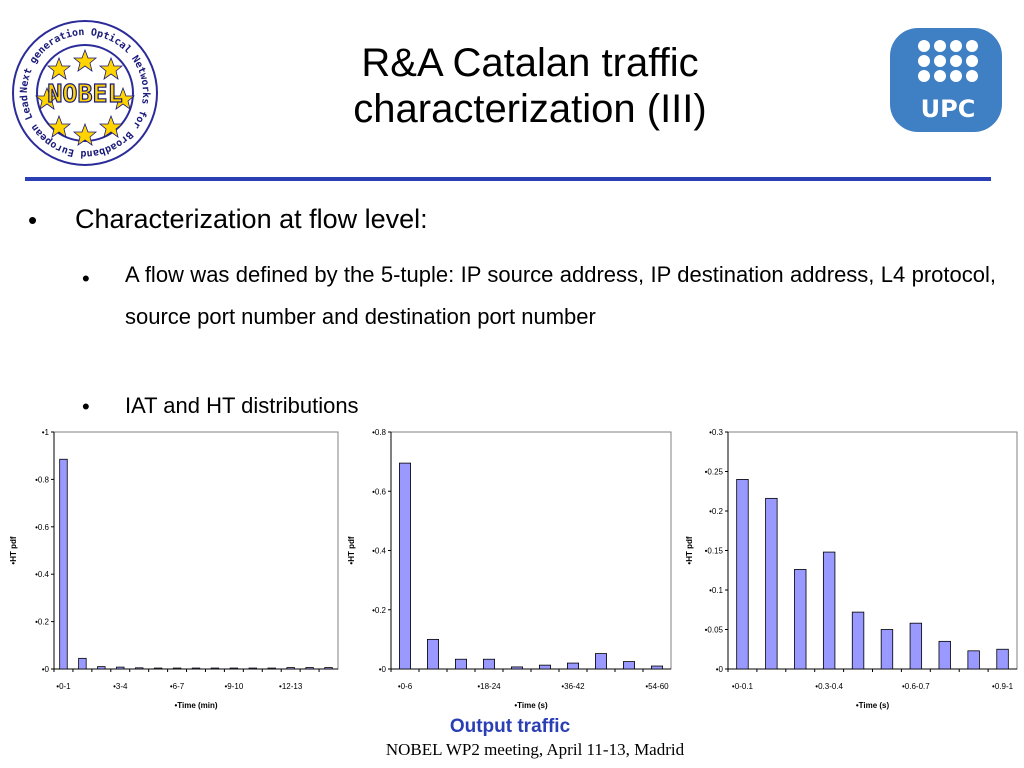 This screenshot has height=768, width=1024. I want to click on bullet-3-text: IAT and HT distributions, so click(242, 405).